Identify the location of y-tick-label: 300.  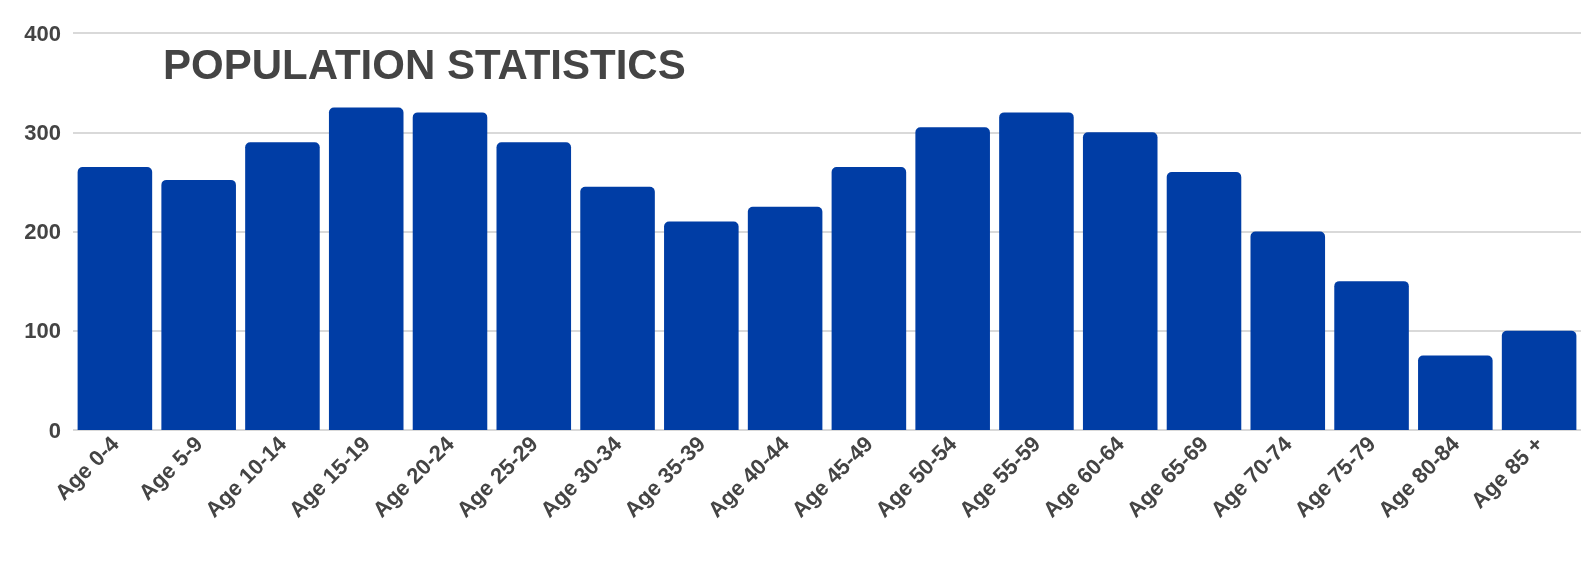
(42, 132).